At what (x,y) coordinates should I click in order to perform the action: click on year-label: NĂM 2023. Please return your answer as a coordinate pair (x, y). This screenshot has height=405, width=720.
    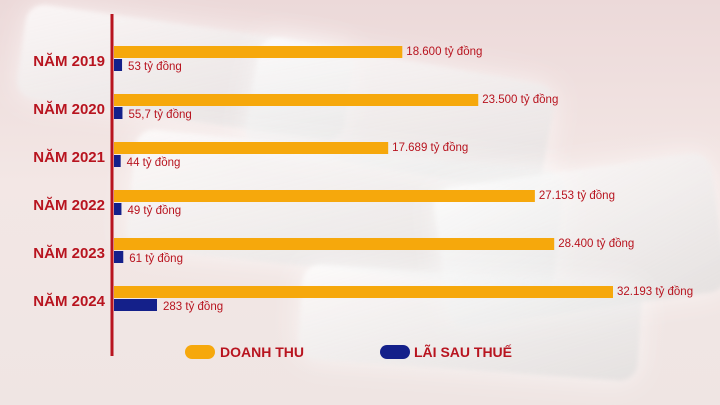
    Looking at the image, I should click on (69, 253).